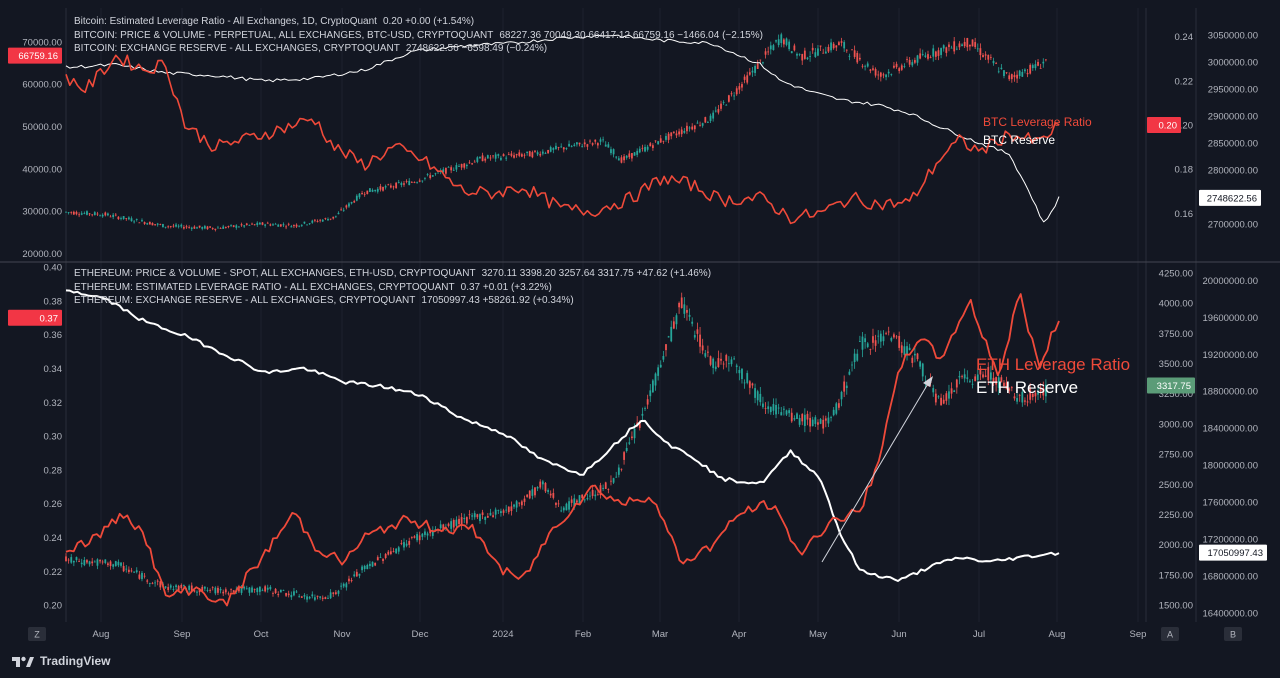 The height and width of the screenshot is (678, 1280). Describe the element at coordinates (875, 472) in the screenshot. I see `trend-arrow-line` at that location.